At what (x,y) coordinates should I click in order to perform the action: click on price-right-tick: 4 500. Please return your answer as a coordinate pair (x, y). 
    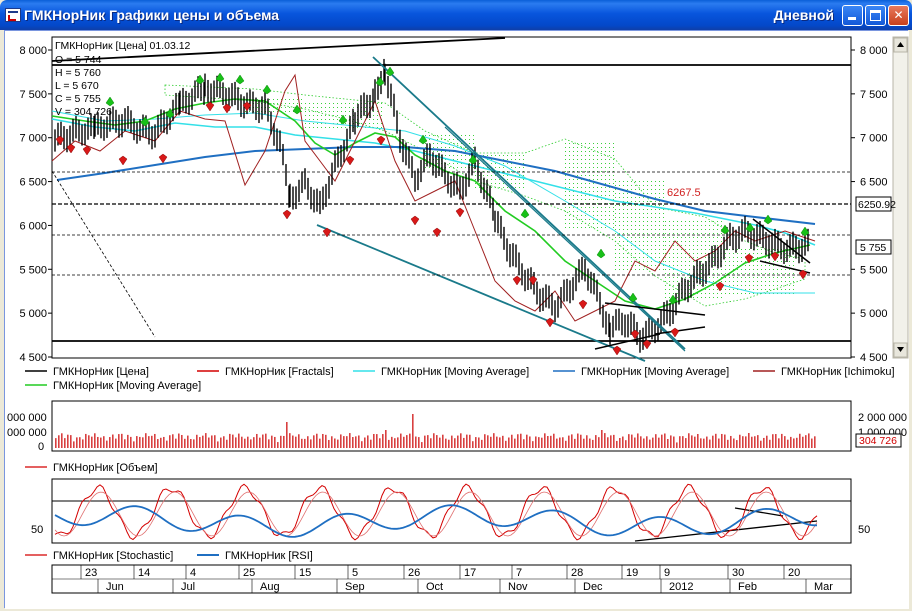
    Looking at the image, I should click on (874, 358).